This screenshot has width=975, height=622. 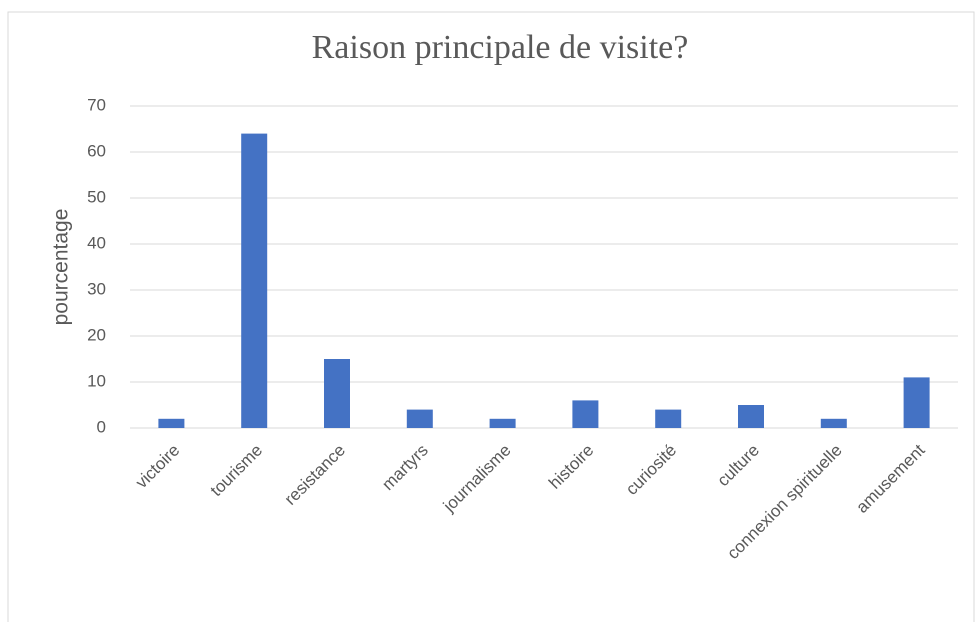 I want to click on y-tick-label: 30, so click(x=96, y=288).